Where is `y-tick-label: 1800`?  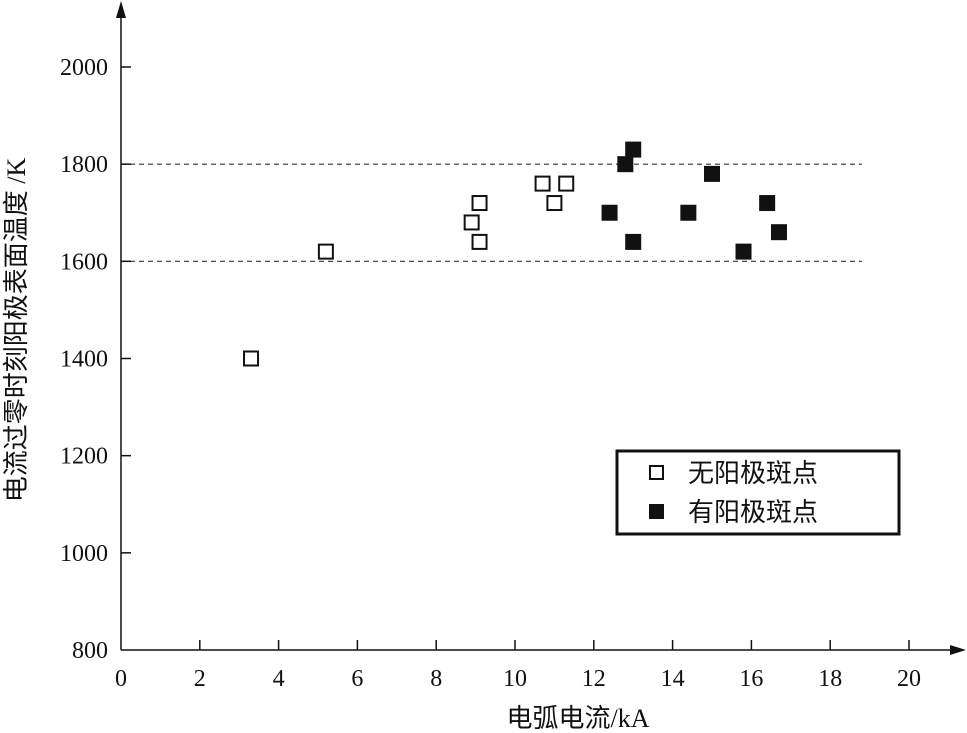
y-tick-label: 1800 is located at coordinates (84, 165).